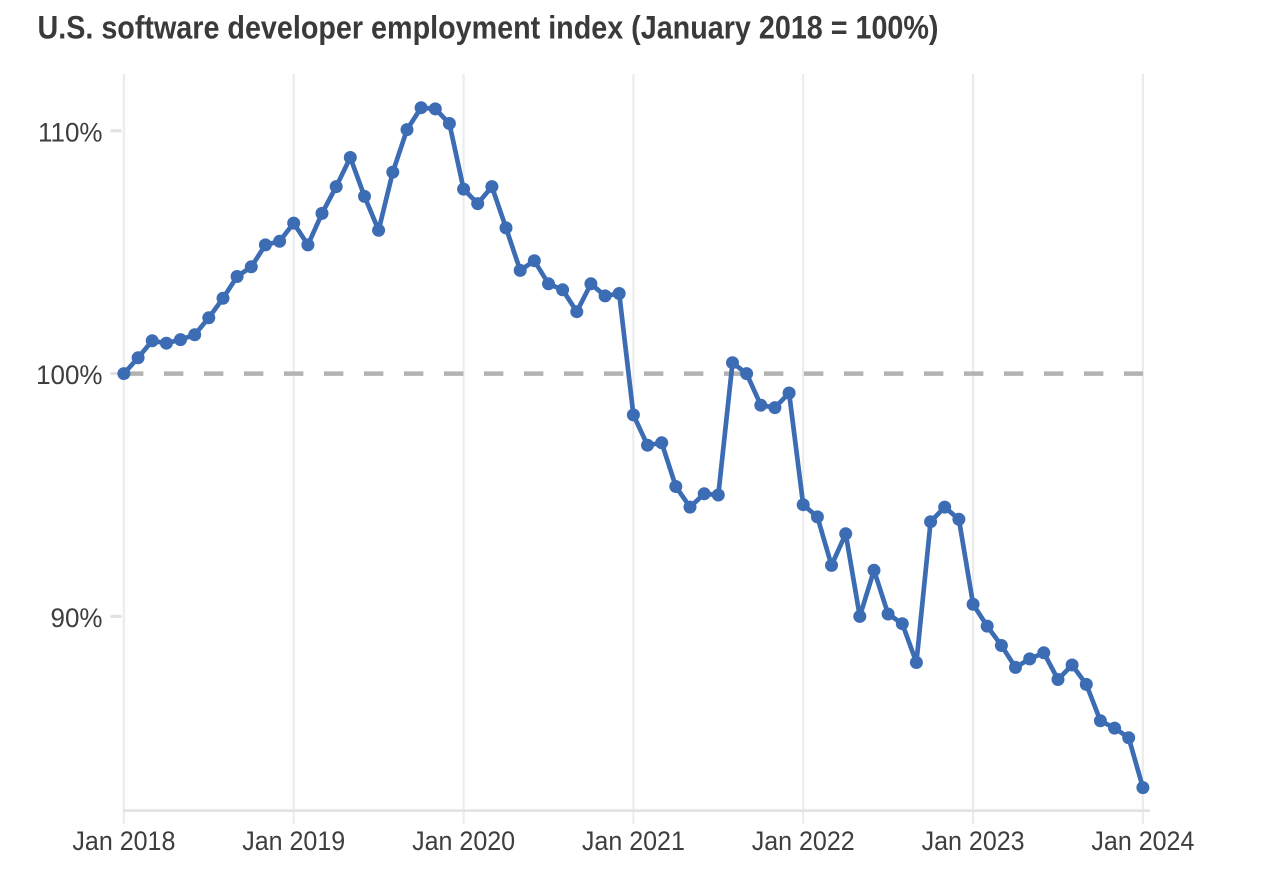  Describe the element at coordinates (463, 841) in the screenshot. I see `svg-text: Jan 2020` at that location.